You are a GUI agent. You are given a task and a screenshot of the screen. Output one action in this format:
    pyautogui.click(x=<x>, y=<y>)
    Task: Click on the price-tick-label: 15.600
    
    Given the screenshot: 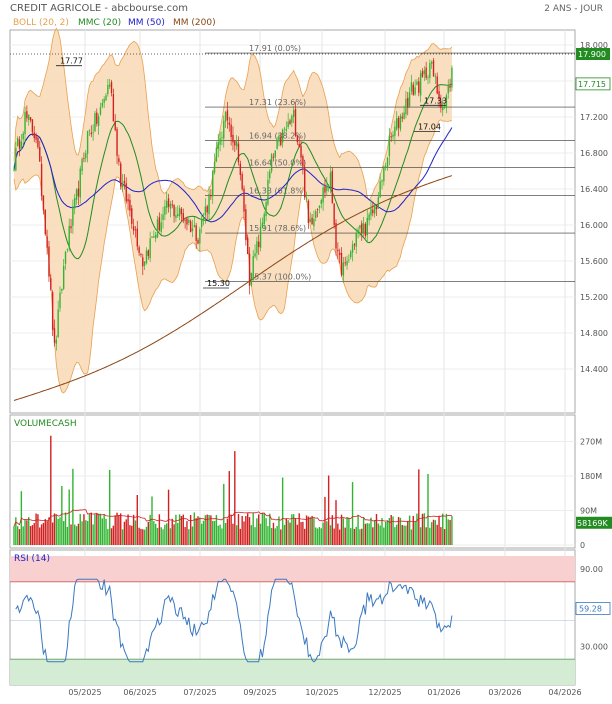 What is the action you would take?
    pyautogui.click(x=594, y=261)
    